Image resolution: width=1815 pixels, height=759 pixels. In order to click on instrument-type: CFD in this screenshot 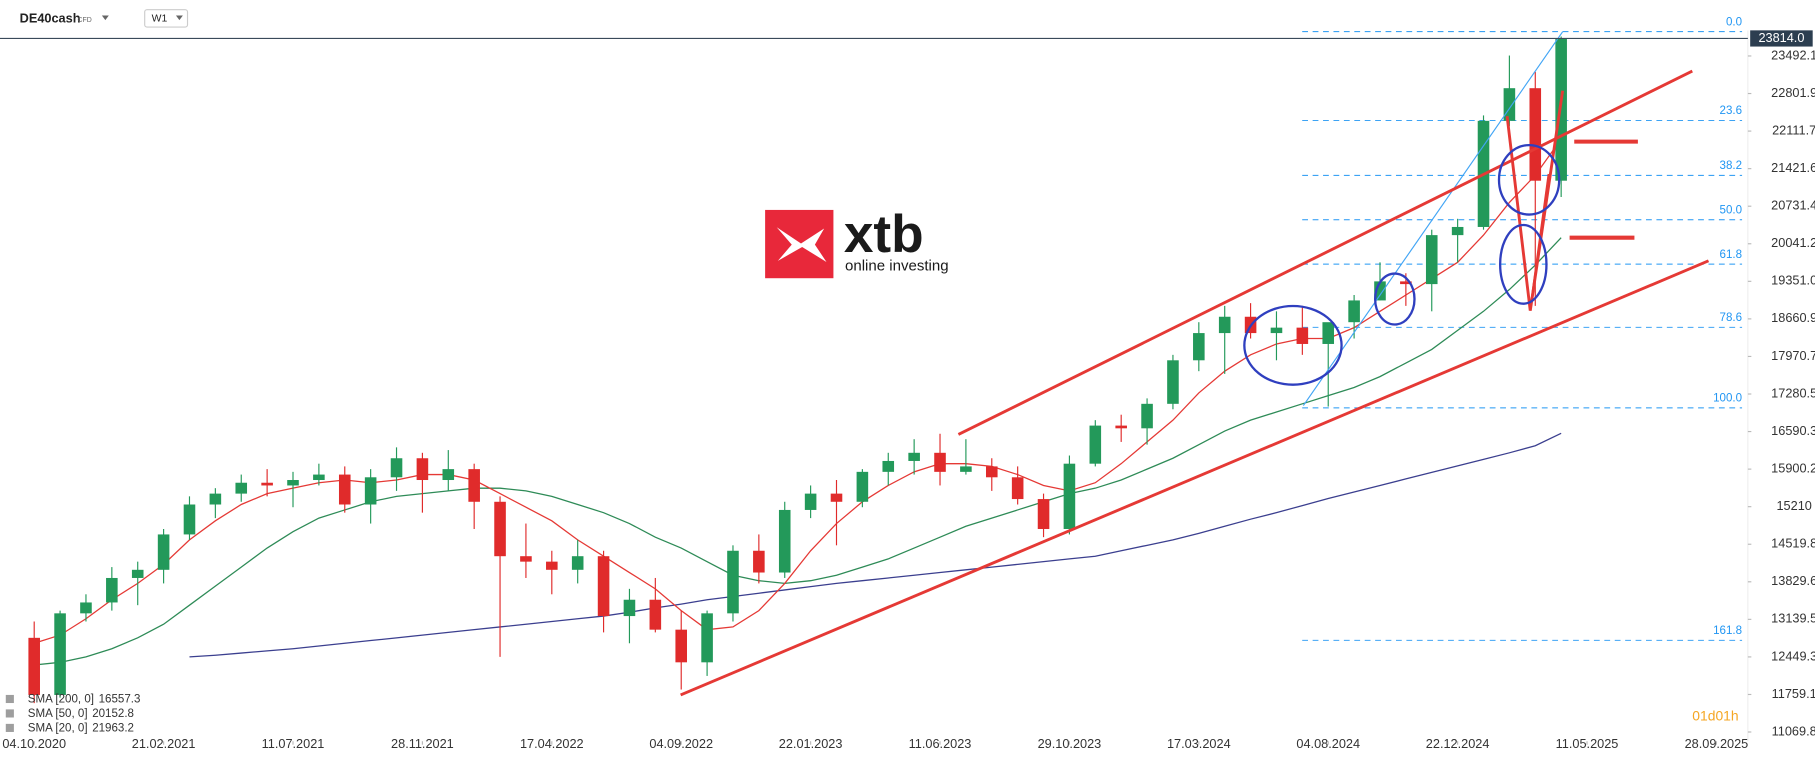, I will do `click(85, 20)`.